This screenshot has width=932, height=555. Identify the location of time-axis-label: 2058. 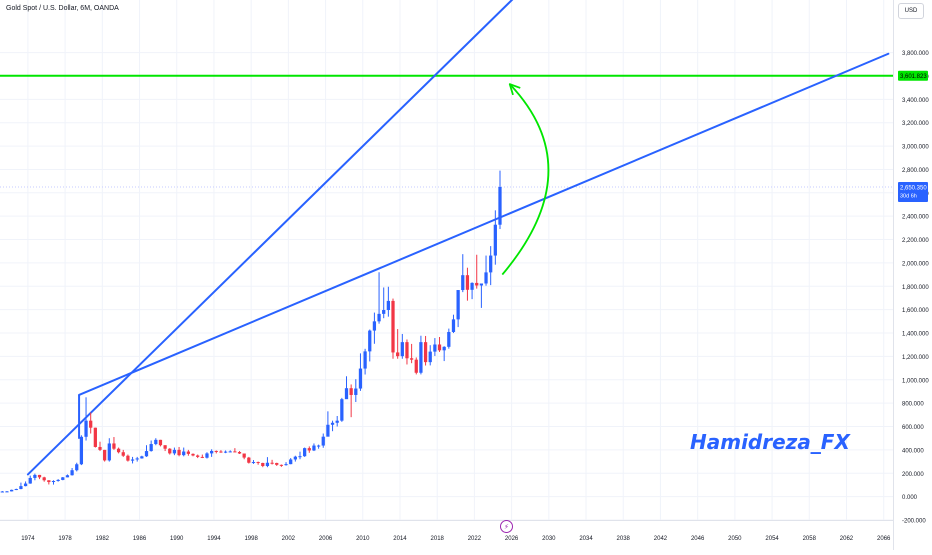
(810, 539).